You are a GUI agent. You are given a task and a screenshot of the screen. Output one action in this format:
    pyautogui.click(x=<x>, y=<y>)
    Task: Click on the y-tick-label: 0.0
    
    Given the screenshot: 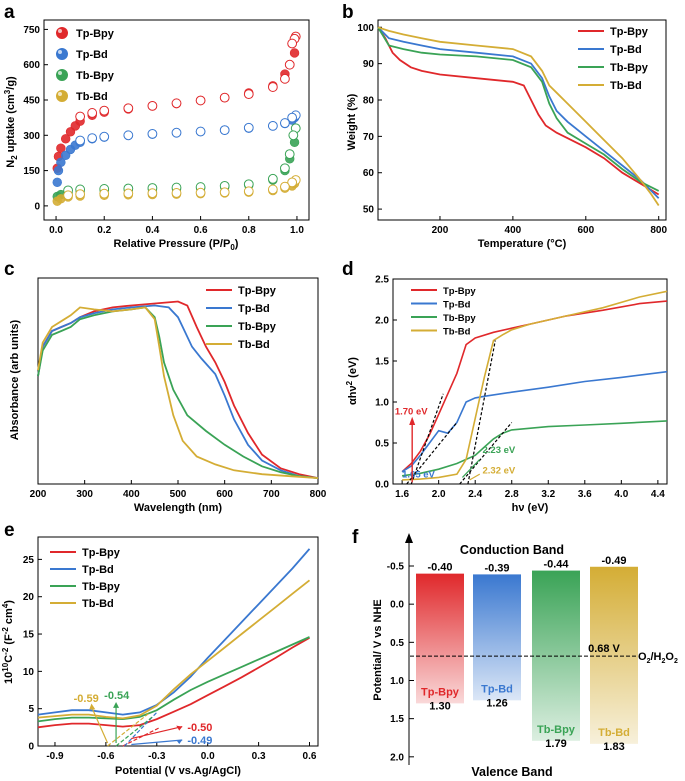 What is the action you would take?
    pyautogui.click(x=397, y=605)
    